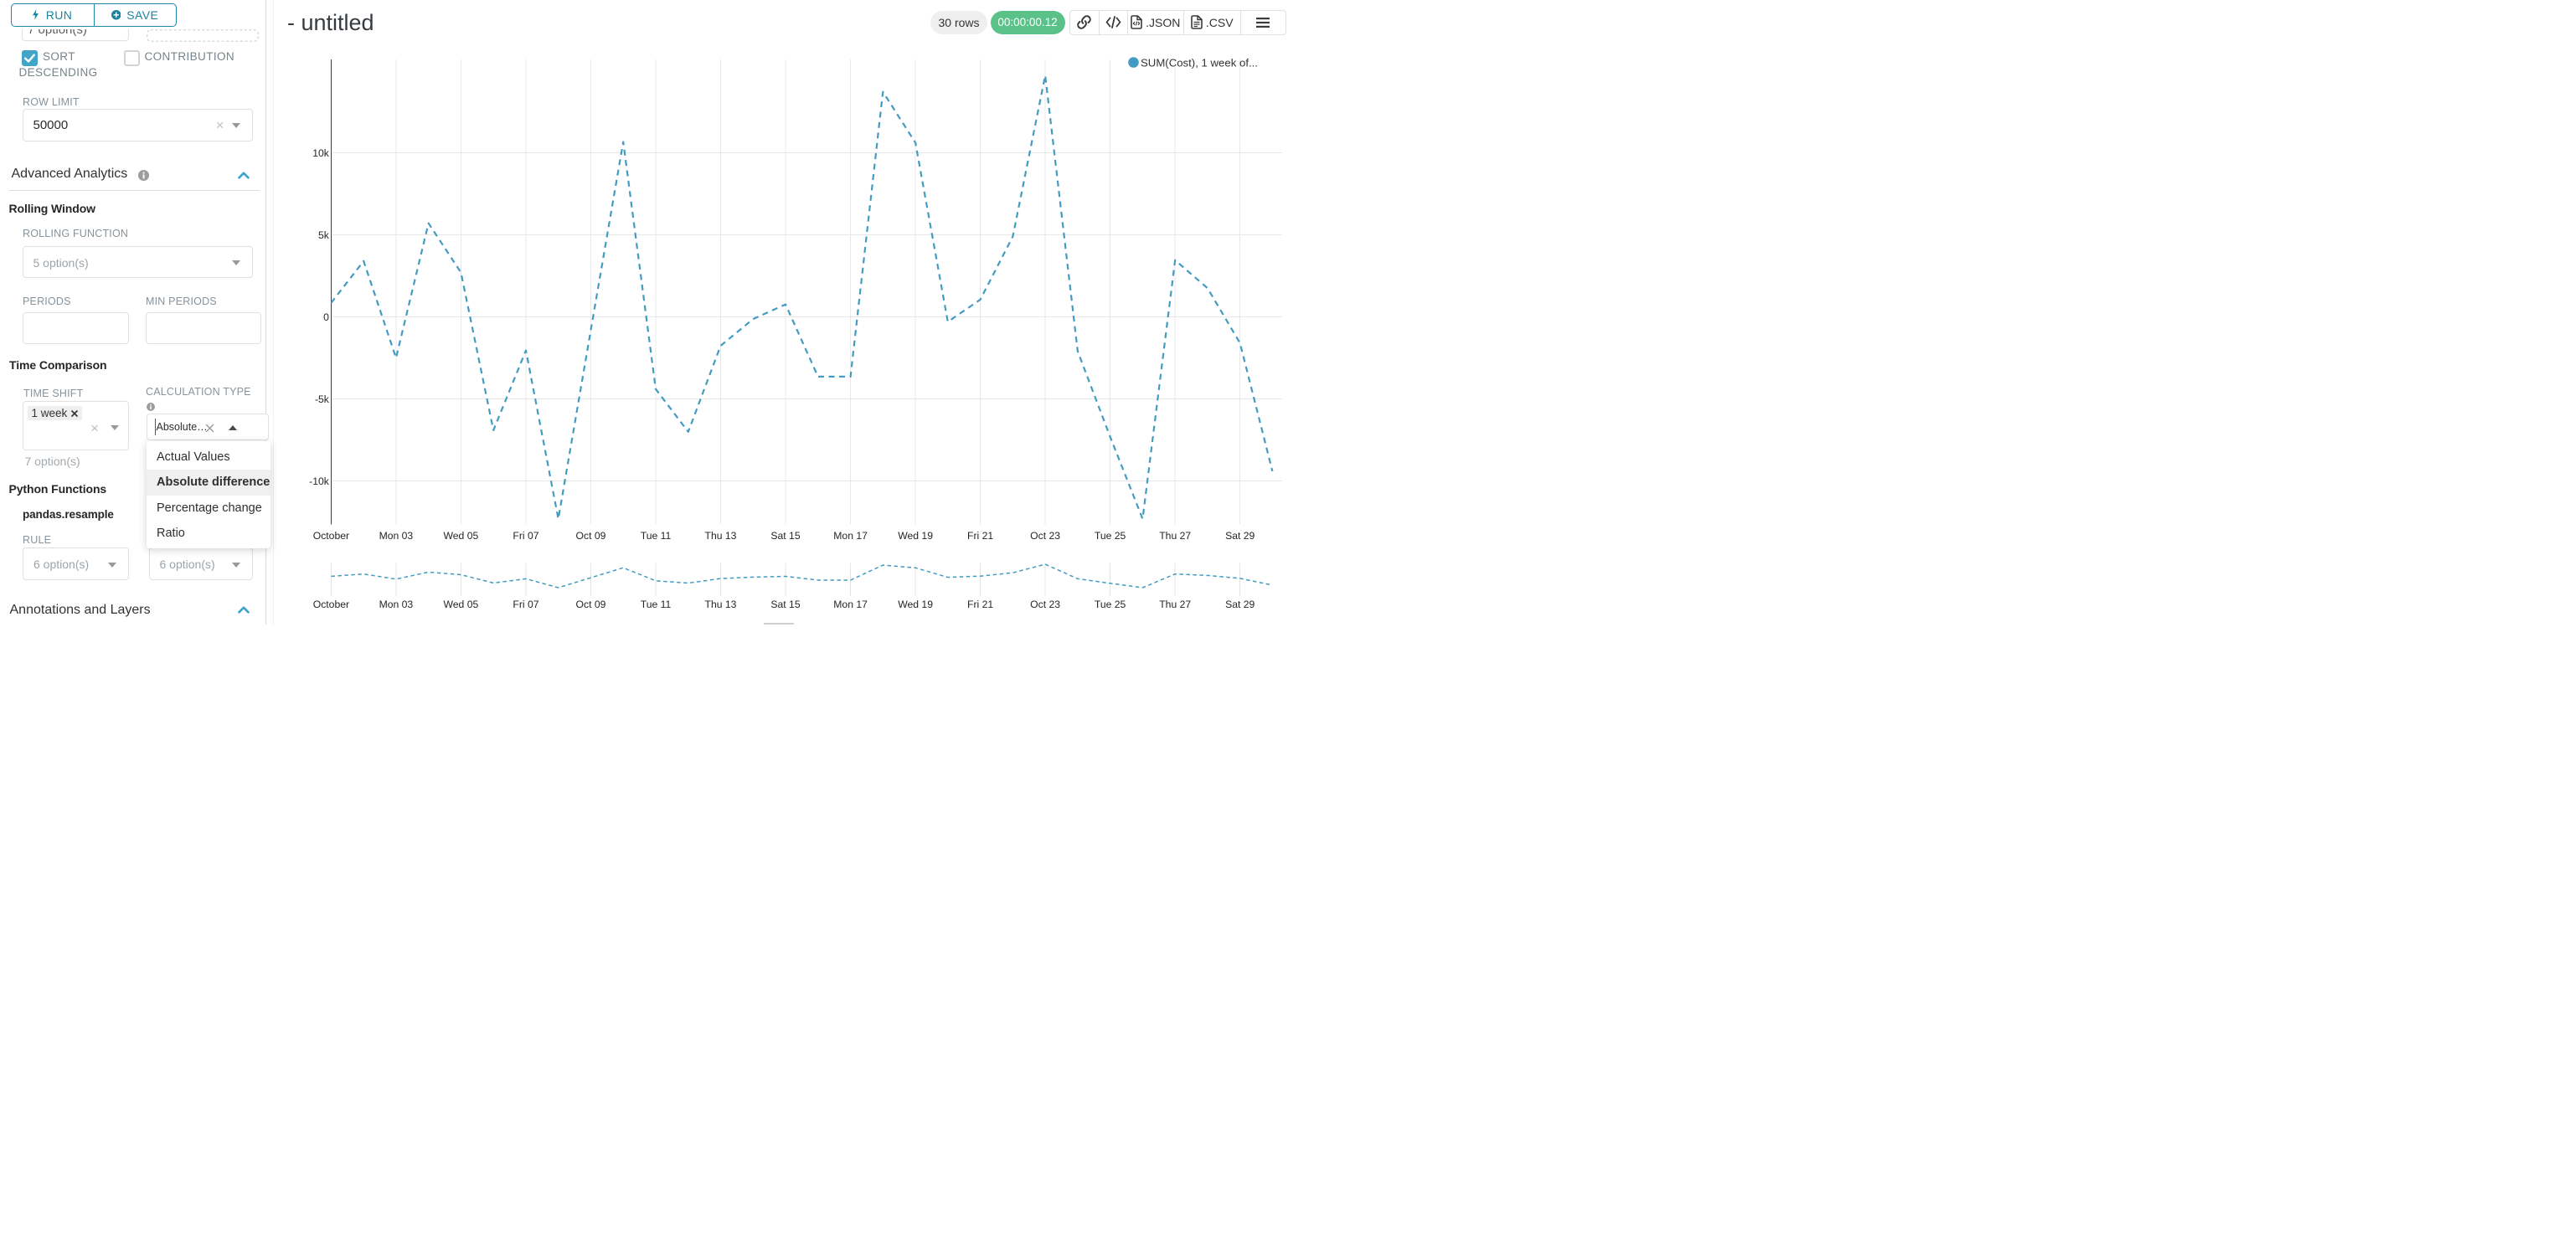  Describe the element at coordinates (319, 481) in the screenshot. I see `svg-text: -10k` at that location.